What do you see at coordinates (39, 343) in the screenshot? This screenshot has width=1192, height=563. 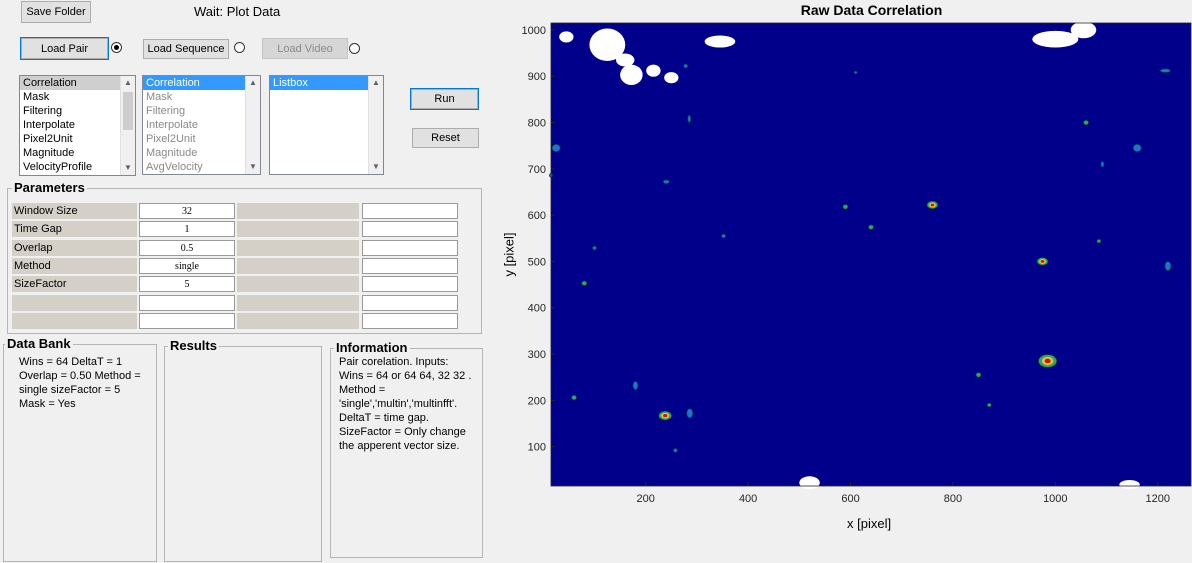 I see `data-bank-title: Data Bank` at bounding box center [39, 343].